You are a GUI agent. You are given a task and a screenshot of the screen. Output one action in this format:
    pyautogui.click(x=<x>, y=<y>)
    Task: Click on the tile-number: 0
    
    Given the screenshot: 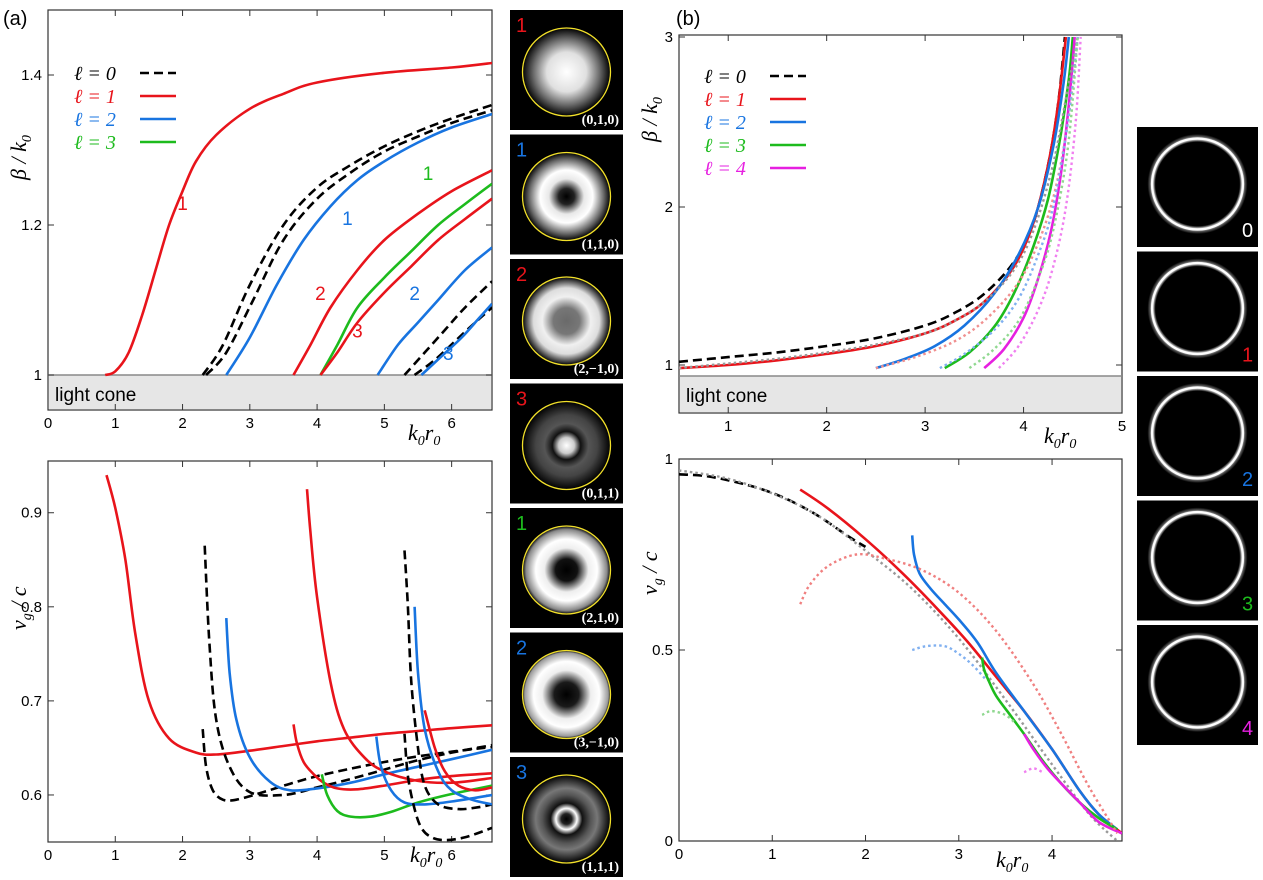 What is the action you would take?
    pyautogui.click(x=1247, y=231)
    